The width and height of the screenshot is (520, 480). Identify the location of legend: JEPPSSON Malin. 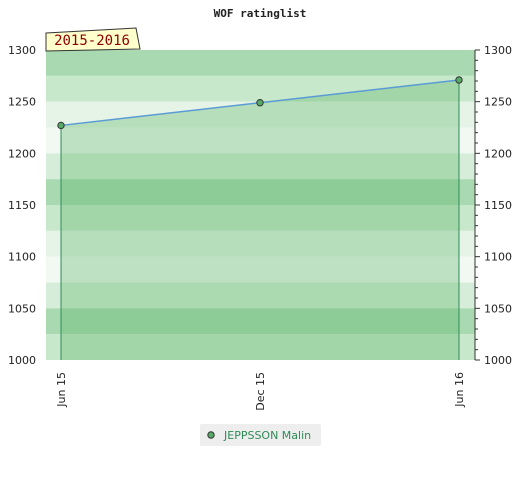
(260, 435).